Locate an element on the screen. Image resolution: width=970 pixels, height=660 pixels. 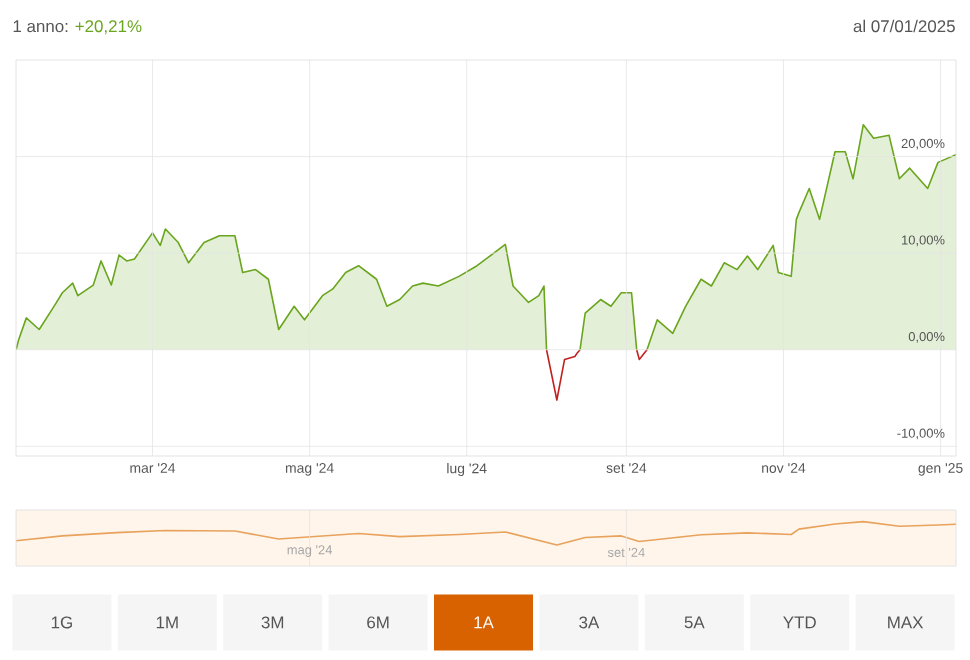
text: al 07/01/2025 is located at coordinates (904, 26).